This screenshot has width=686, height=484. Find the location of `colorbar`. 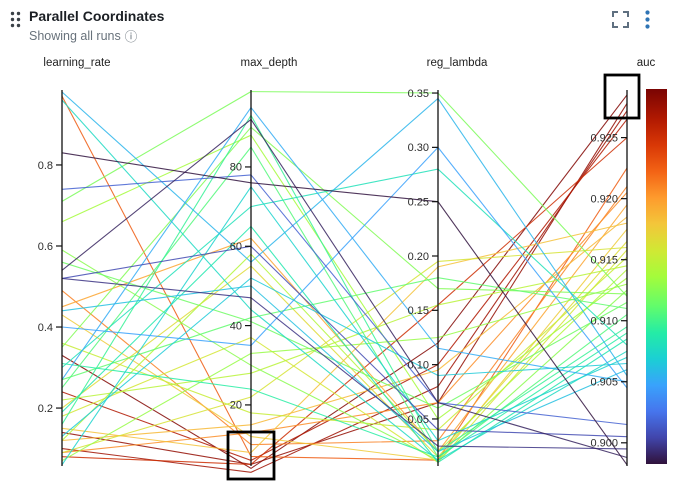

colorbar is located at coordinates (656, 276).